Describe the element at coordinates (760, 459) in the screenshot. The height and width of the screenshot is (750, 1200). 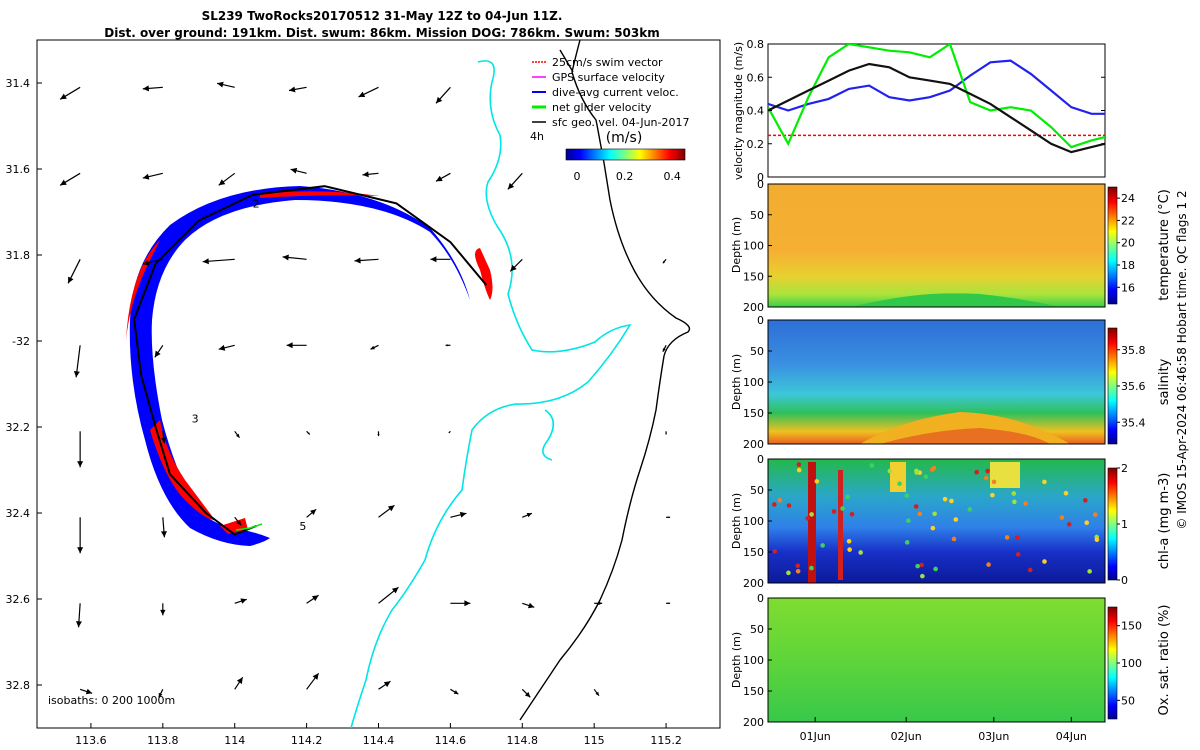
I see `chla-ytick-label: 0` at that location.